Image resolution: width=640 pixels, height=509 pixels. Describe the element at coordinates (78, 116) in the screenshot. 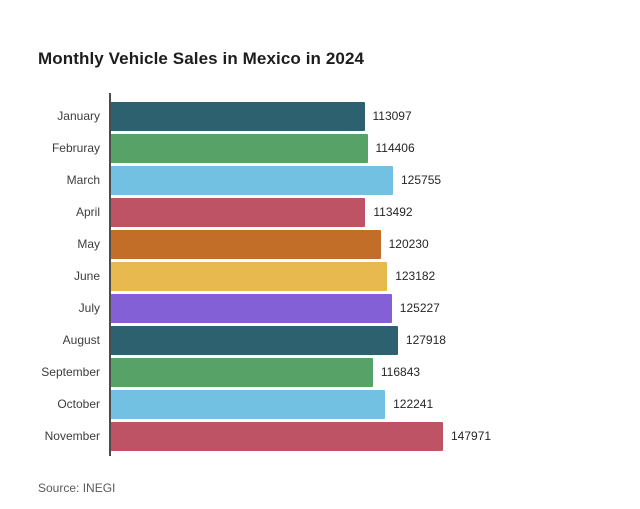

I see `category-label: January` at that location.